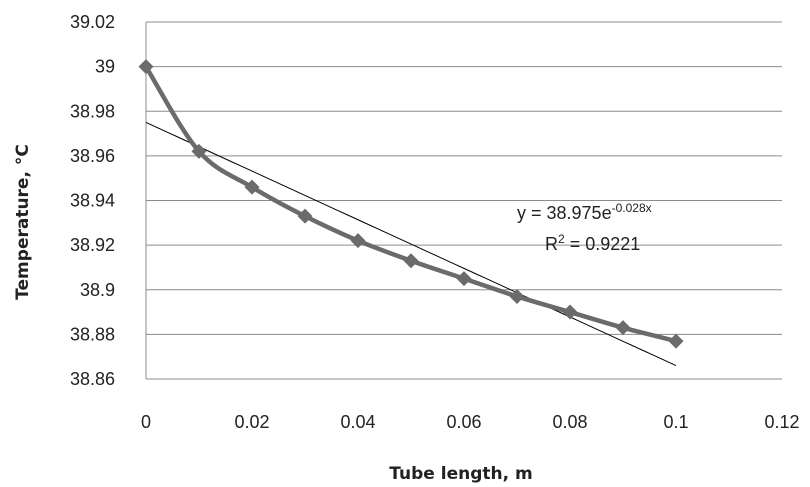  What do you see at coordinates (92, 156) in the screenshot?
I see `y-tick-label: 38.96` at bounding box center [92, 156].